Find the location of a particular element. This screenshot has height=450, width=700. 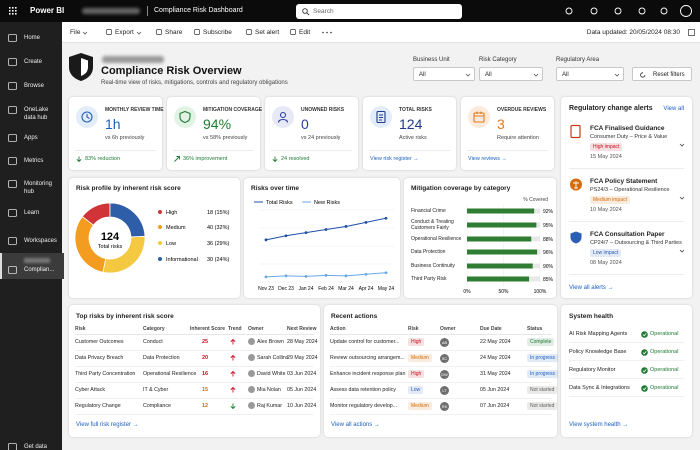

nav-item: Monitoring hub is located at coordinates (38, 188).